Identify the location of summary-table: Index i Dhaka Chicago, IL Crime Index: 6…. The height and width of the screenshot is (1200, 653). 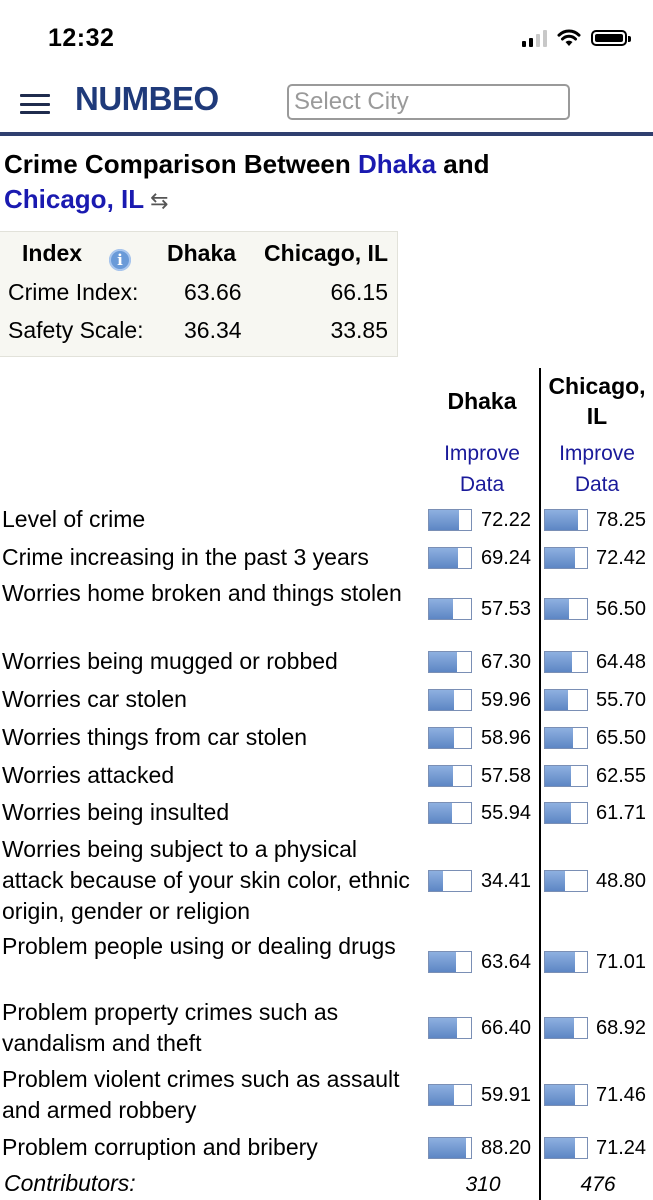
(199, 294).